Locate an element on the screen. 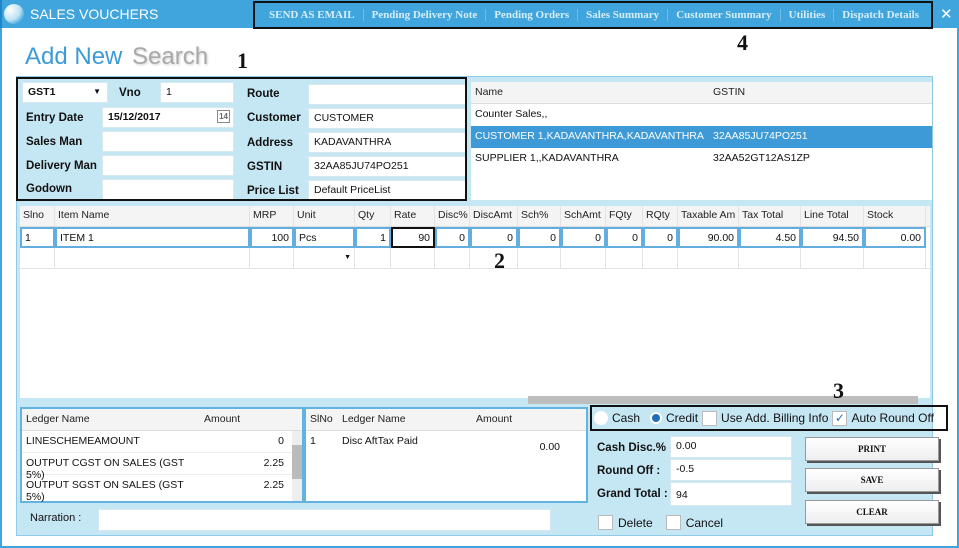  column-header-name: Name is located at coordinates (489, 92).